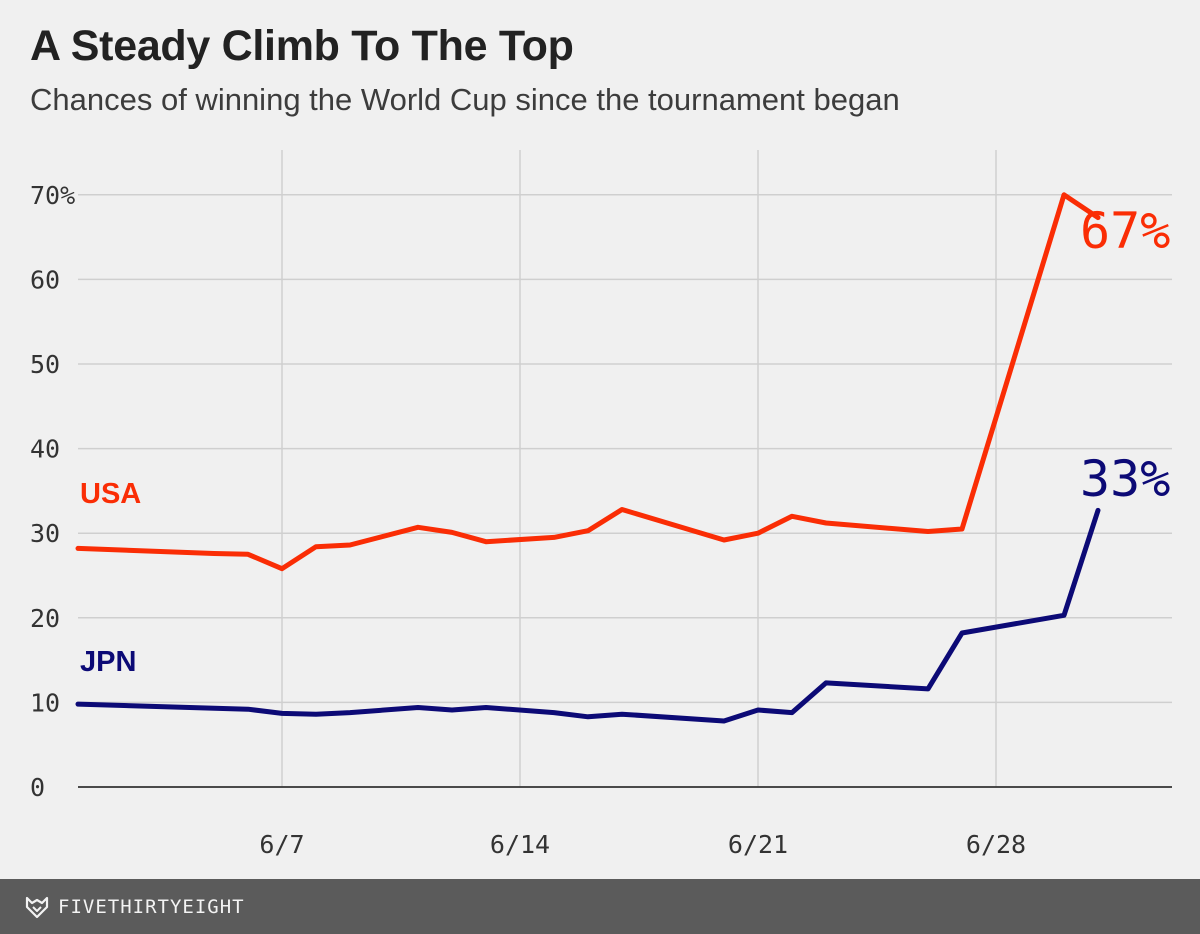  I want to click on y-tick-label: 30, so click(45, 533).